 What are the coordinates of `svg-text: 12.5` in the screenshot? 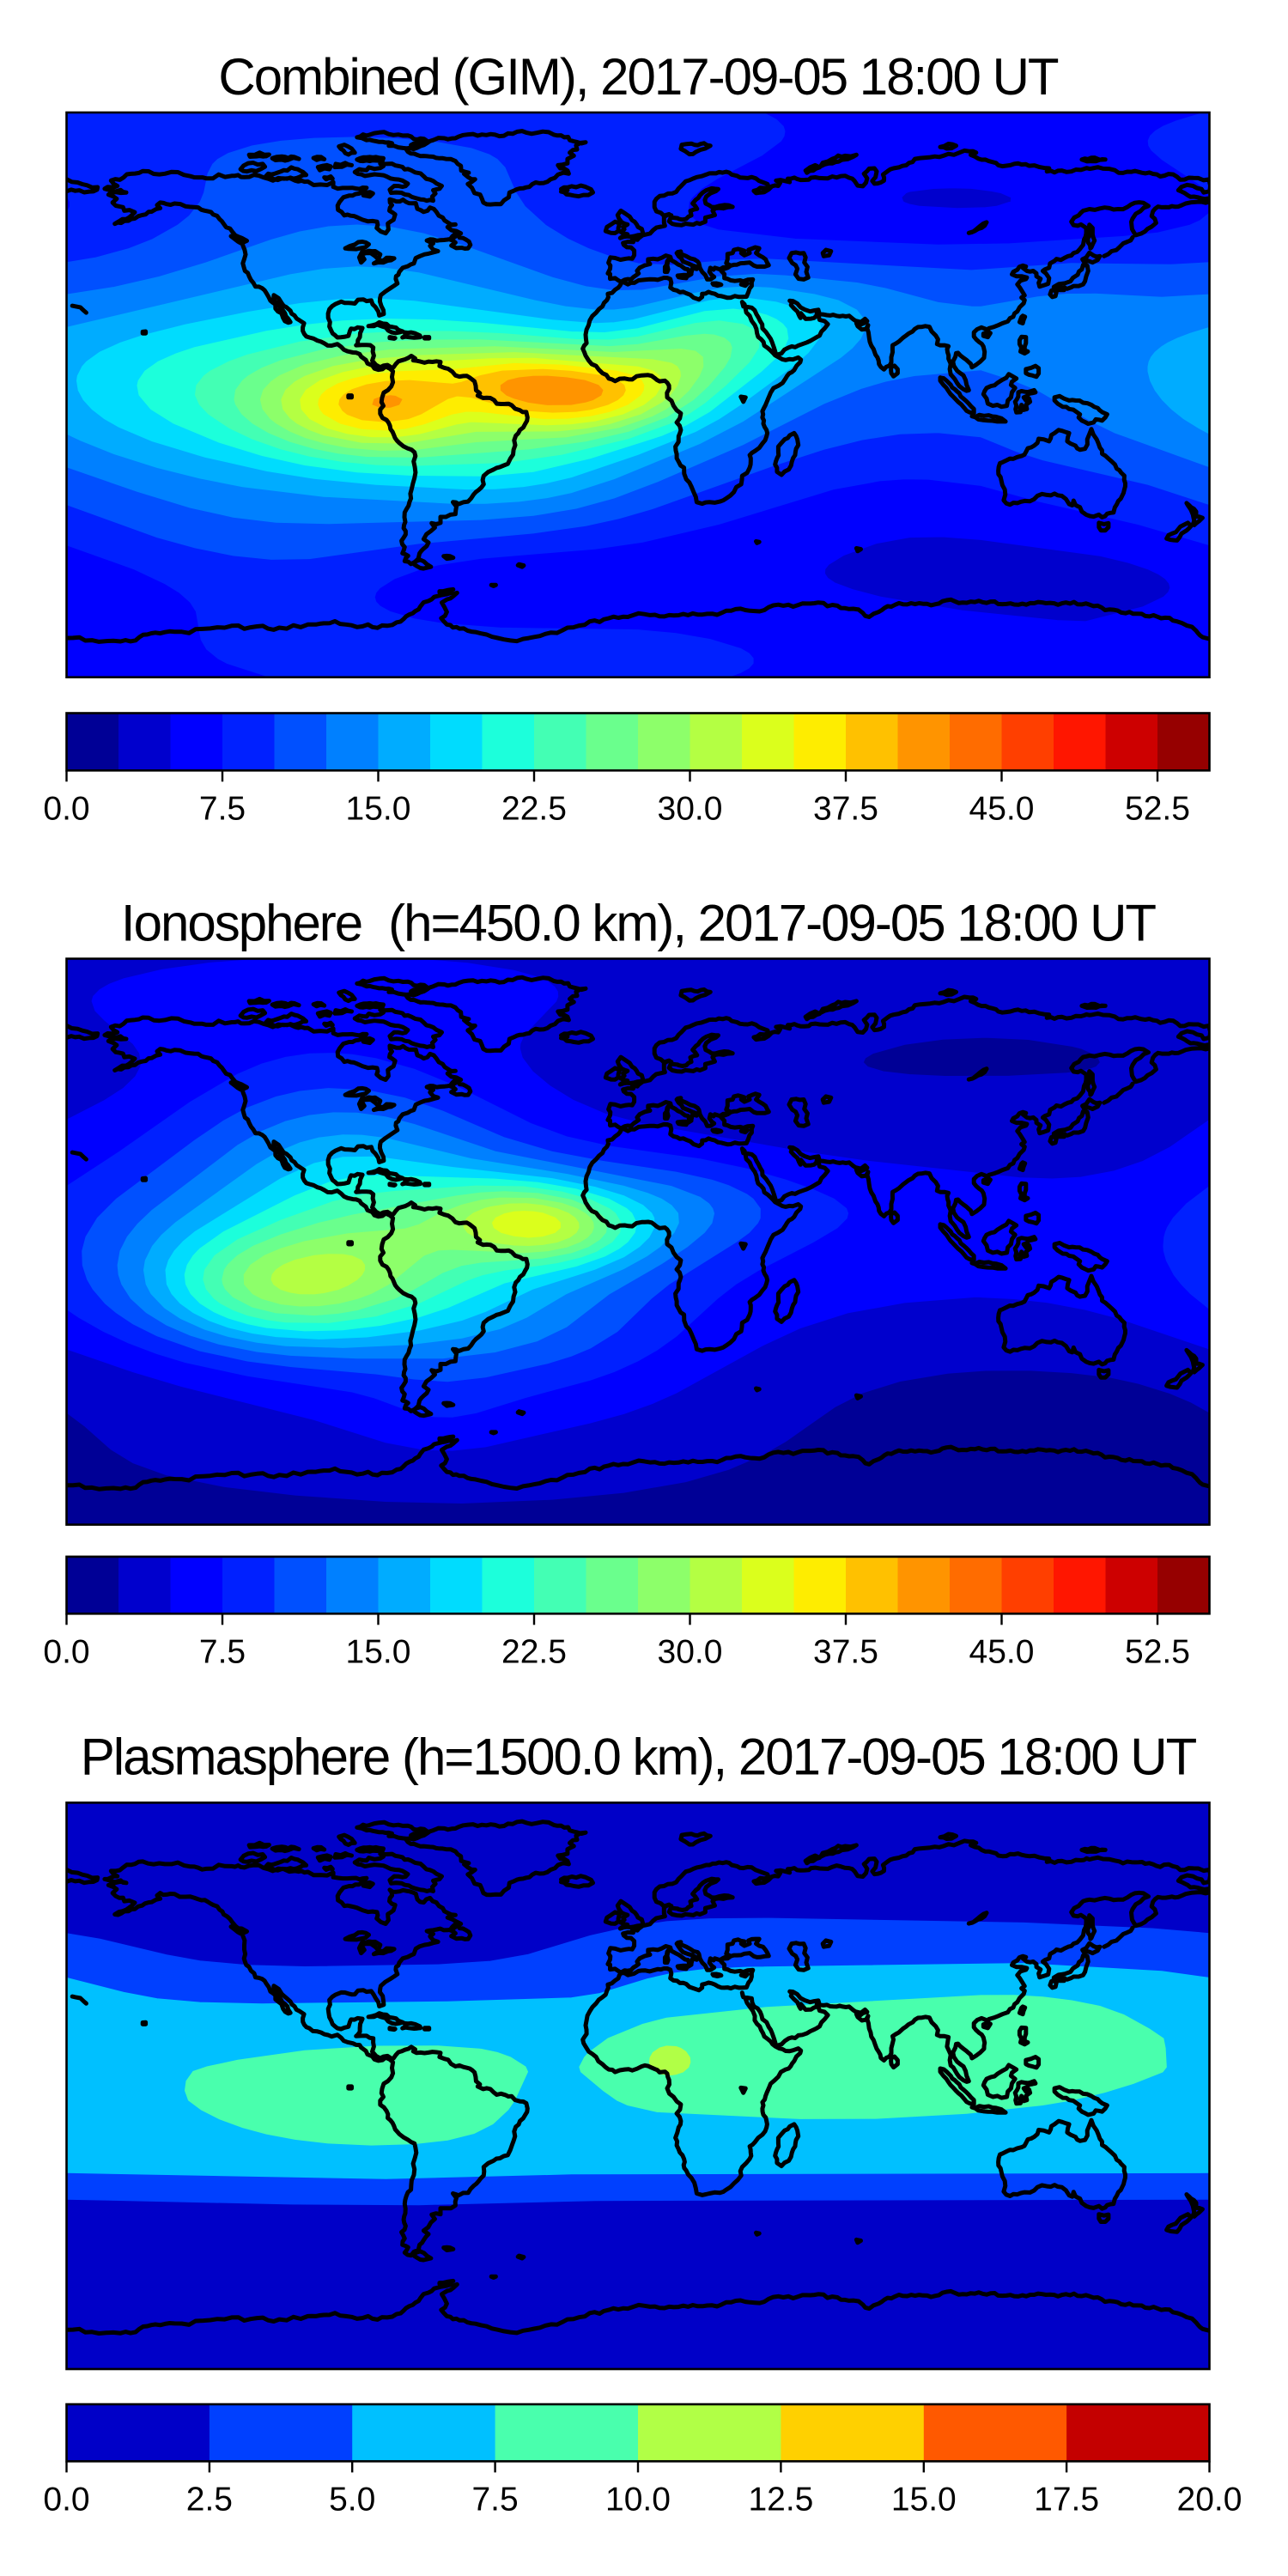 It's located at (781, 2500).